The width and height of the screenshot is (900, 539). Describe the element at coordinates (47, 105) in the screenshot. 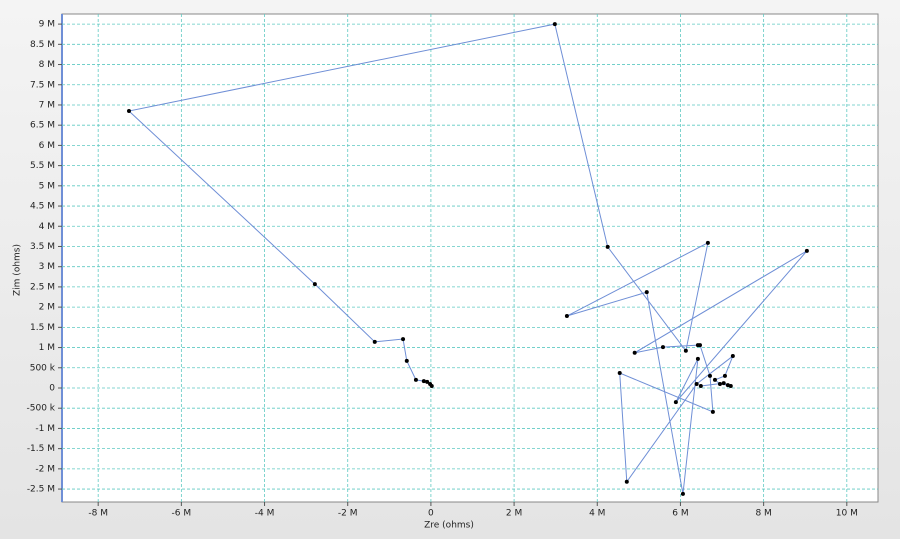

I see `y-tick-label: 7 M` at that location.